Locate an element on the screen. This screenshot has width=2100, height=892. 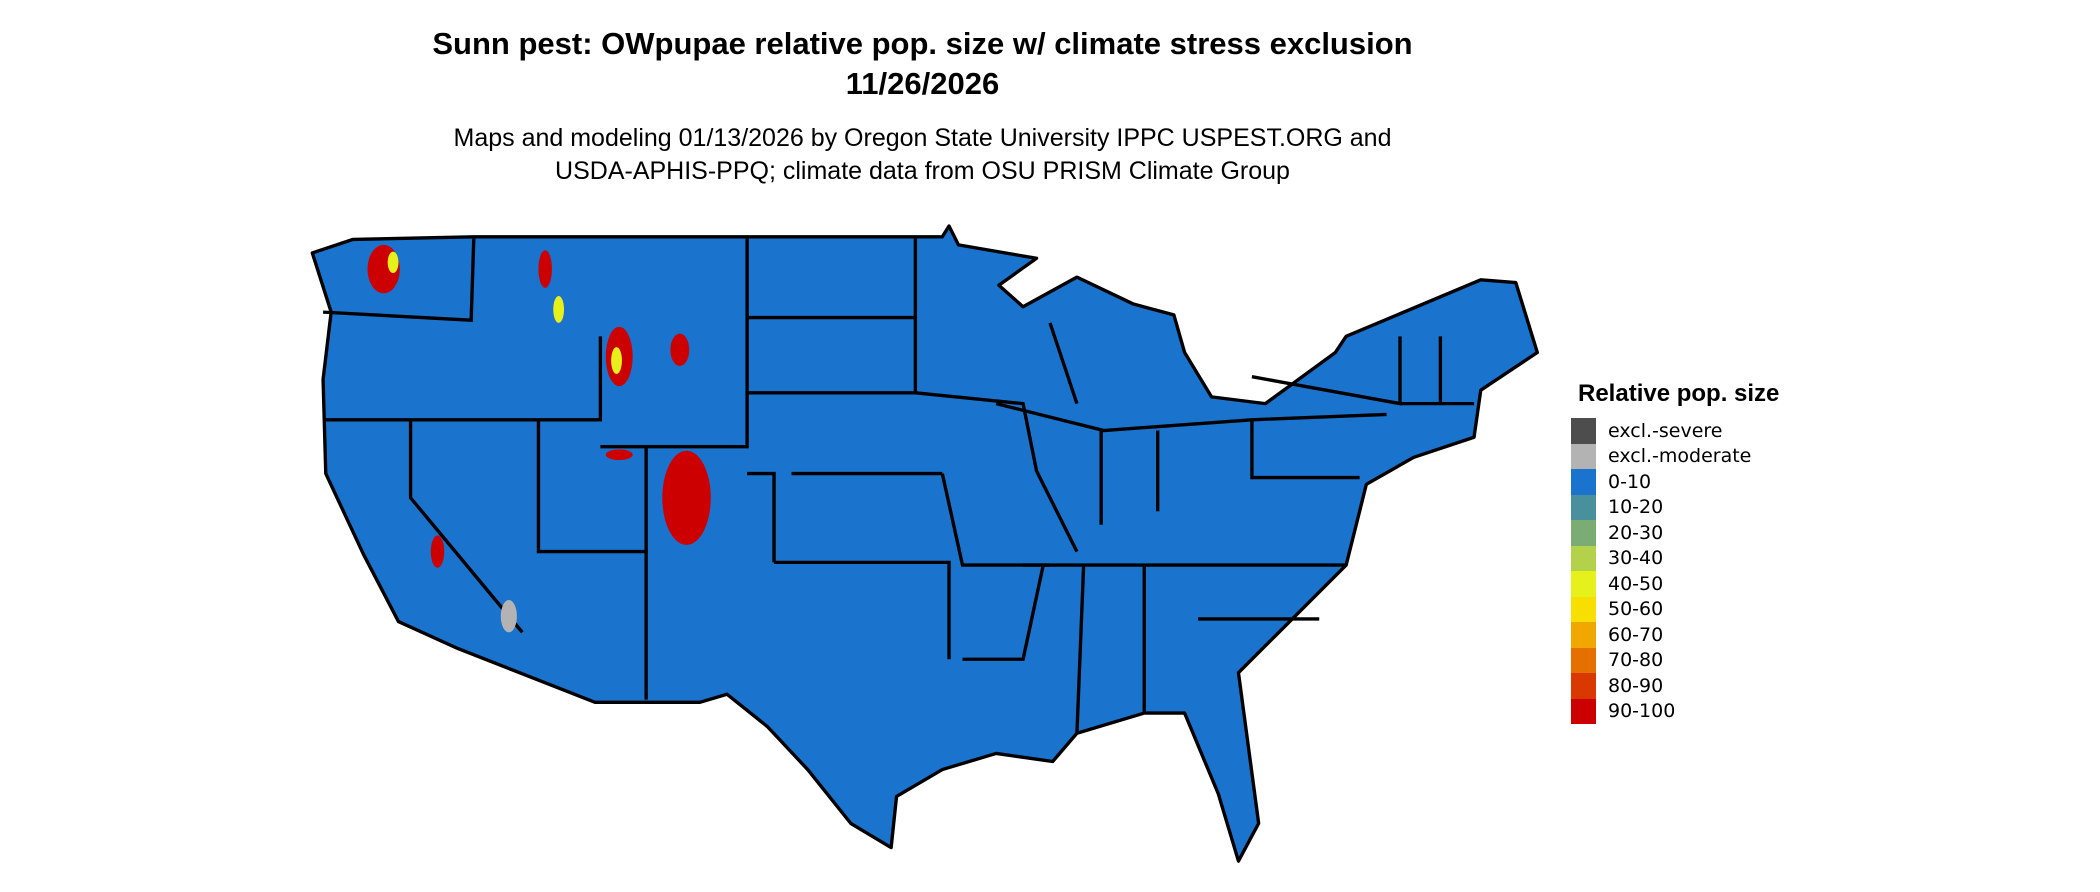
legend-item: 20-30 is located at coordinates (1675, 533).